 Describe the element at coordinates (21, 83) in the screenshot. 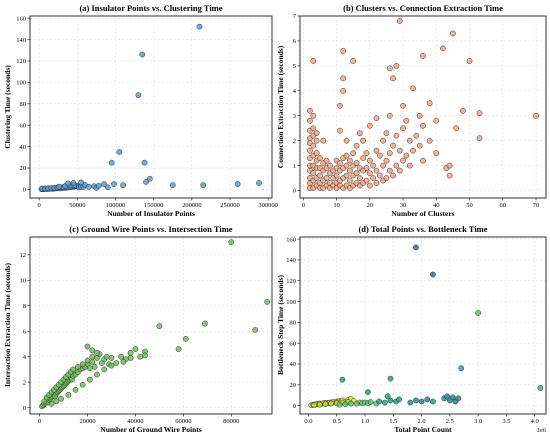

I see `y-tick-label: 100` at that location.